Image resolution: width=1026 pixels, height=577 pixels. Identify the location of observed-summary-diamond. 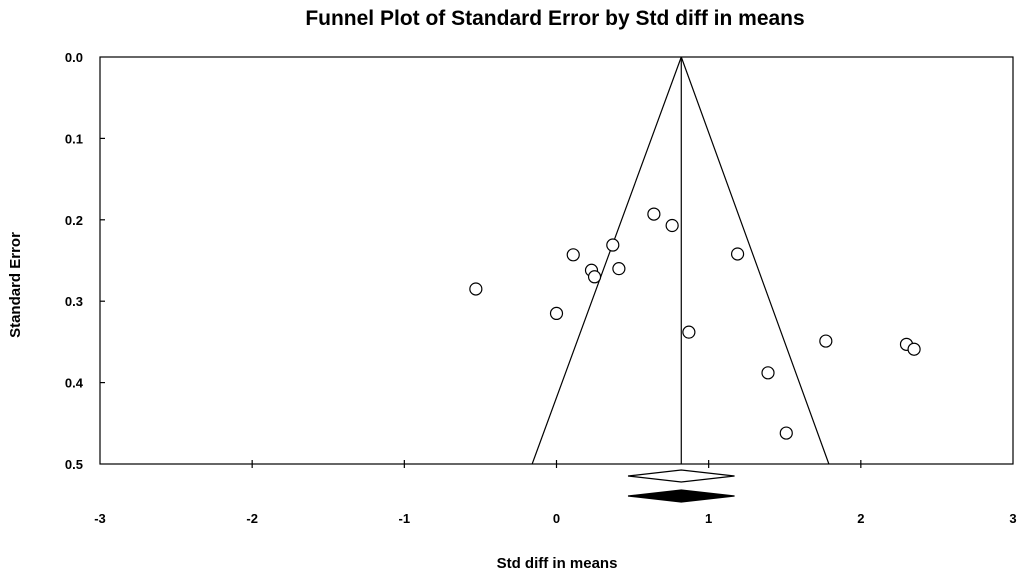
(681, 476).